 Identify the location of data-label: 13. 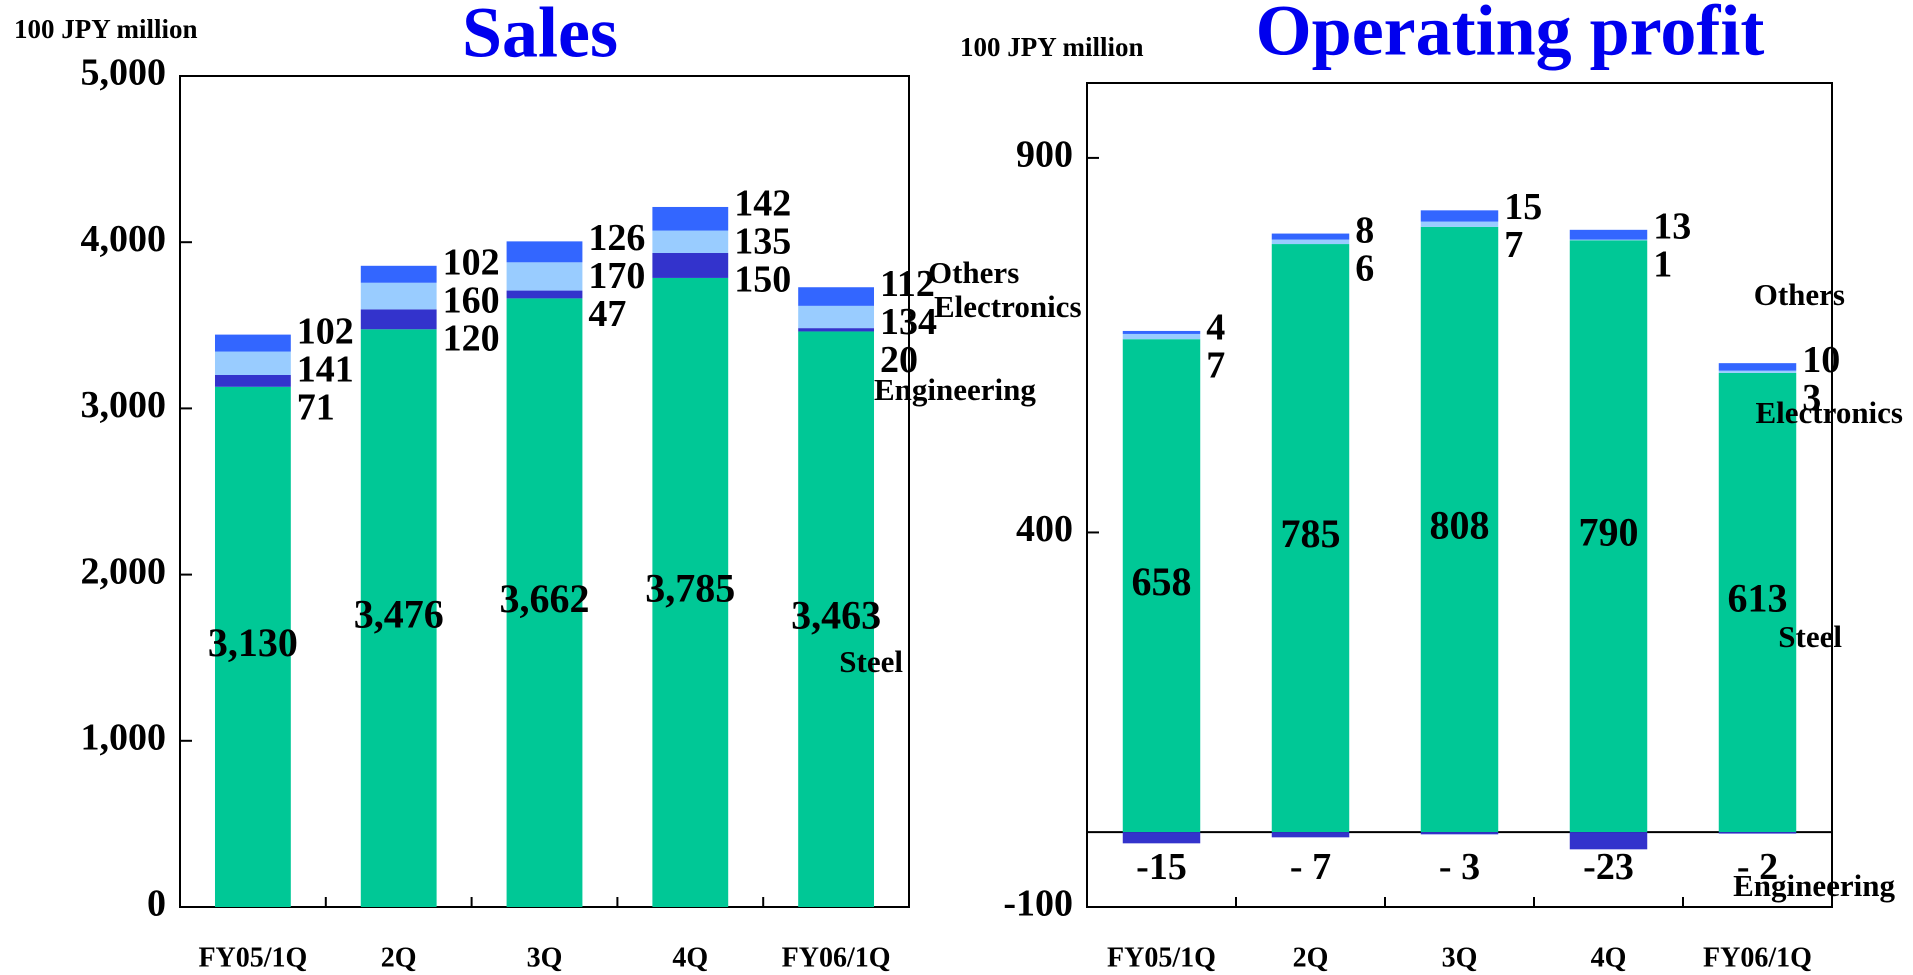
(1672, 227).